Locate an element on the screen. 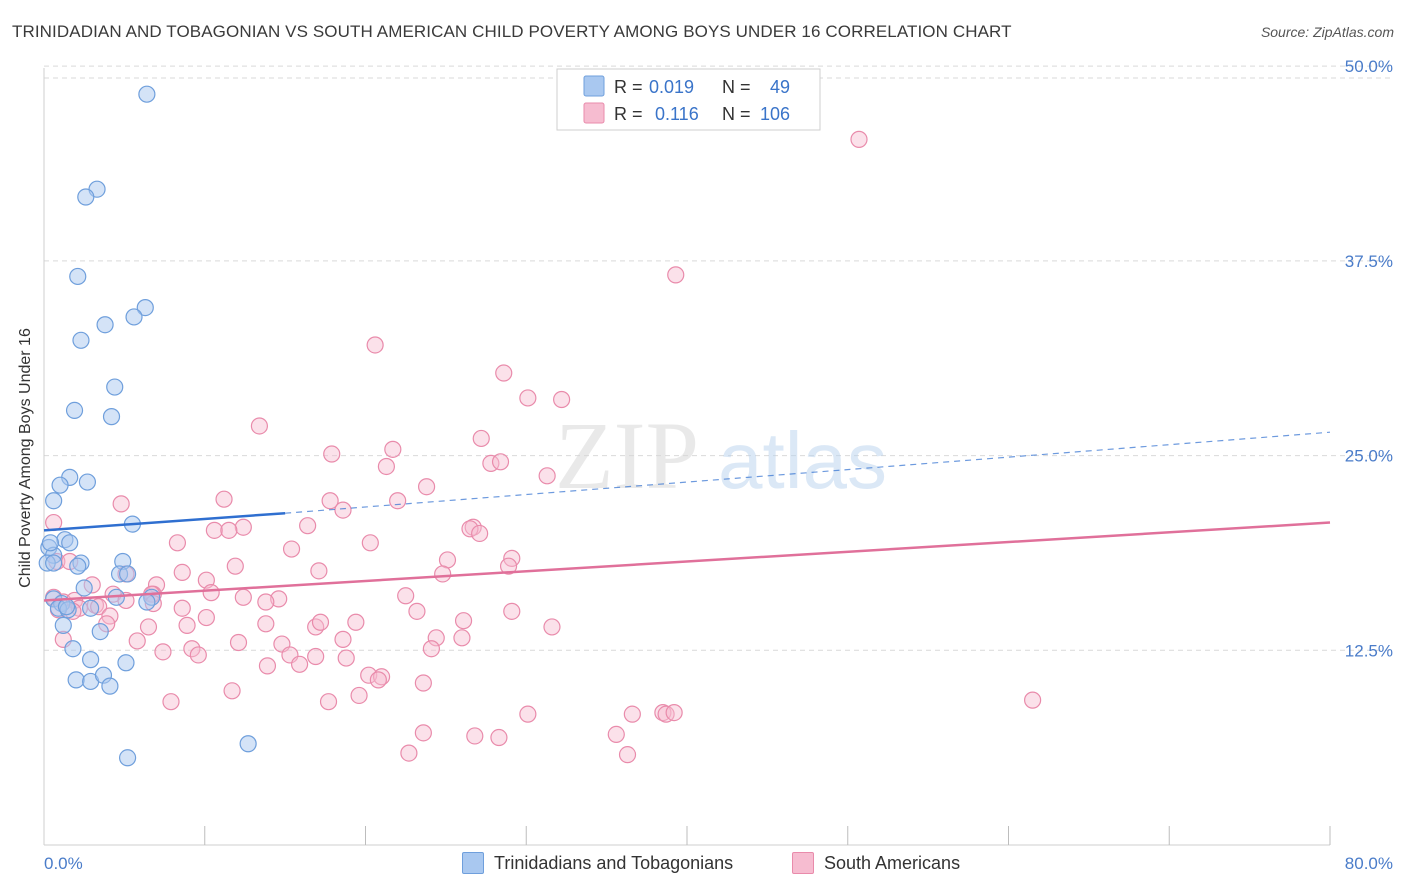 This screenshot has height=892, width=1406. correlation-legend: R = 0.019 N = 49 R = 0.116 N = 106 is located at coordinates (688, 99).